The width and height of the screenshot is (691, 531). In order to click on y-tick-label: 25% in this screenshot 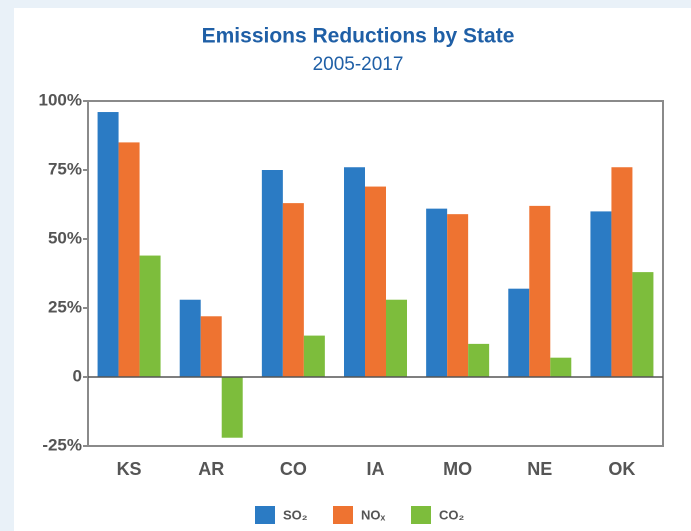, I will do `click(65, 306)`.